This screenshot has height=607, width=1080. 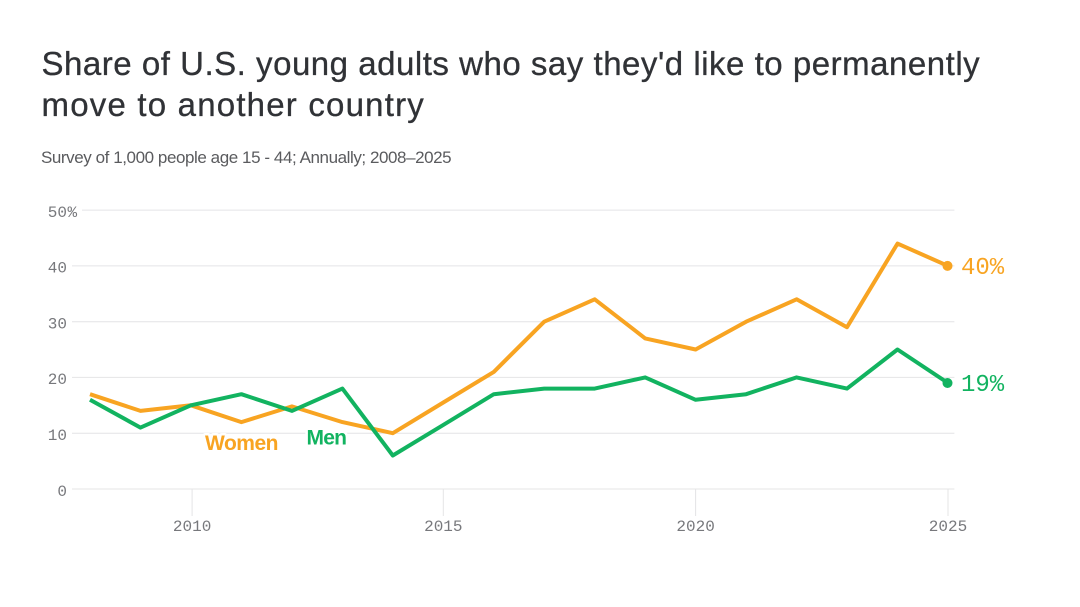 What do you see at coordinates (983, 385) in the screenshot?
I see `svg-text: 19%` at bounding box center [983, 385].